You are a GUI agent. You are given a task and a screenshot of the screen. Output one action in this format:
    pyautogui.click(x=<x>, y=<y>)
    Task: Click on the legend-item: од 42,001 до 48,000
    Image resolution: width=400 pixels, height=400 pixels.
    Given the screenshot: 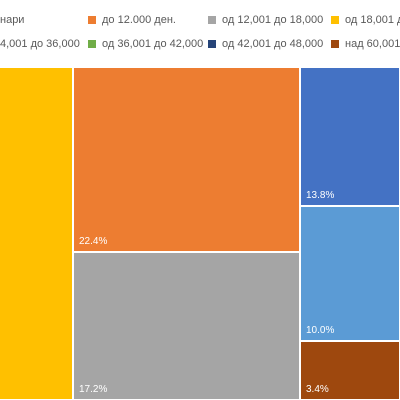 What is the action you would take?
    pyautogui.click(x=265, y=44)
    